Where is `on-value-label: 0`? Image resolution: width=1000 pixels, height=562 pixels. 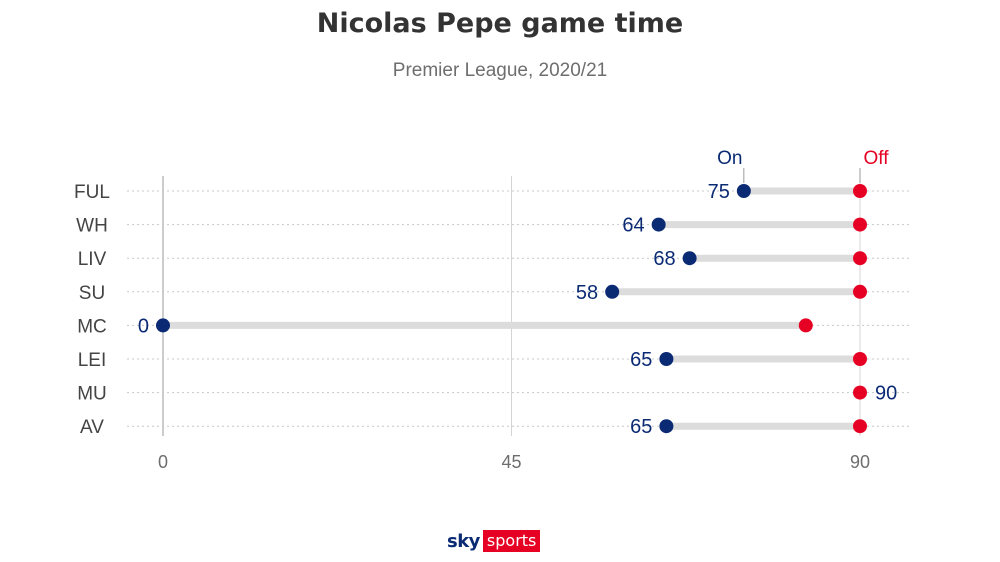 on-value-label: 0 is located at coordinates (143, 326).